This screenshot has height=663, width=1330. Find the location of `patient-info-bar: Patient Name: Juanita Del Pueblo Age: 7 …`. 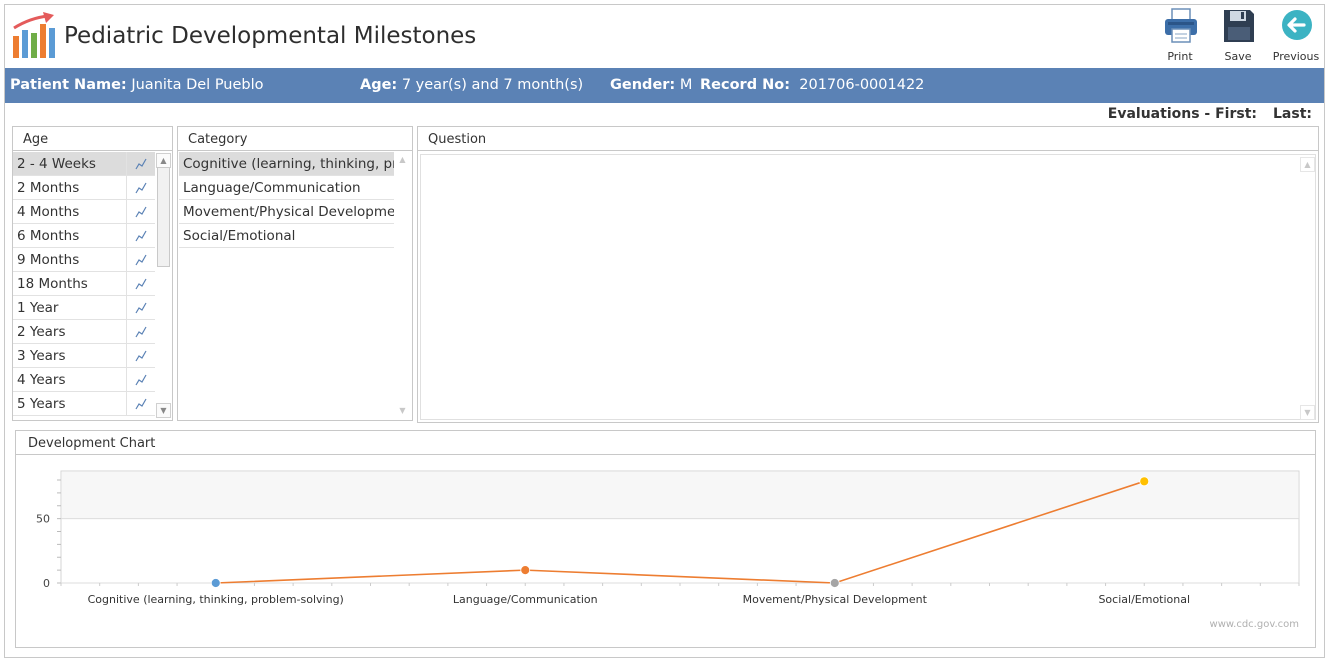

patient-info-bar: Patient Name: Juanita Del Pueblo Age: 7 … is located at coordinates (664, 85).